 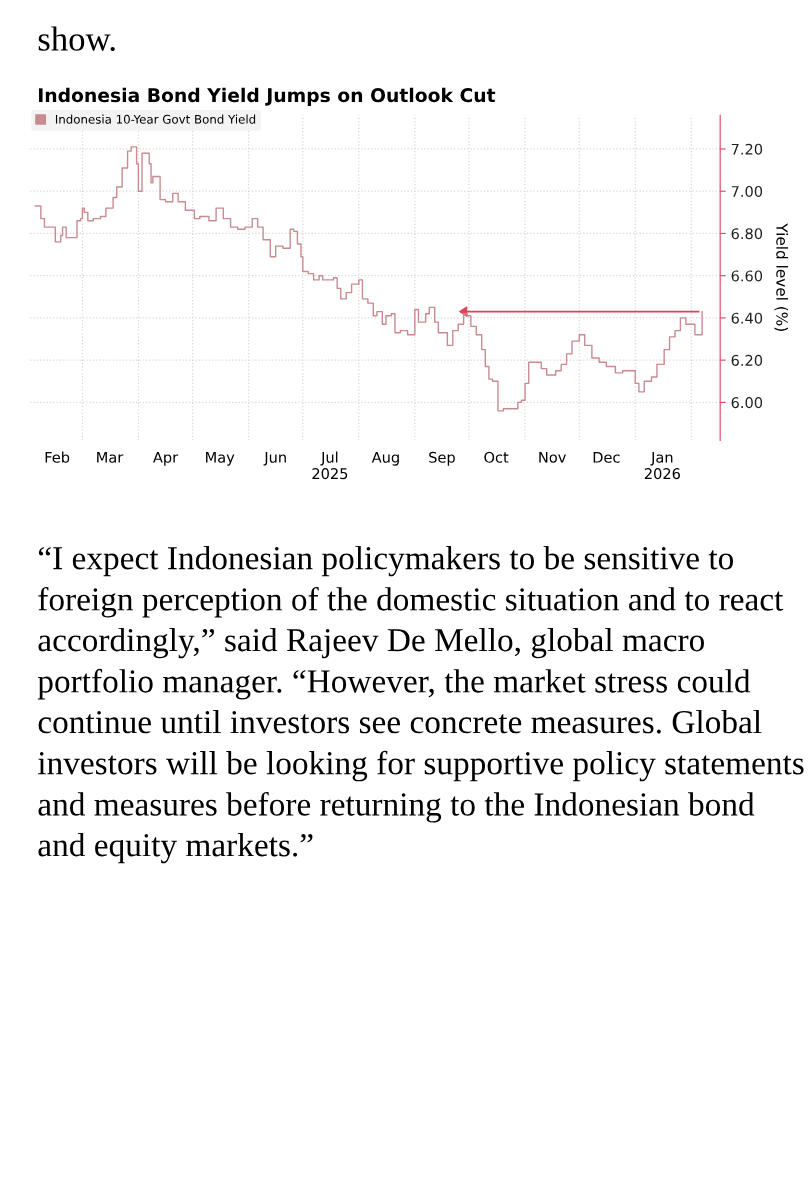 I want to click on chart-title: Indonesia Bond Yield Jumps on Outlook Cut, so click(x=267, y=96).